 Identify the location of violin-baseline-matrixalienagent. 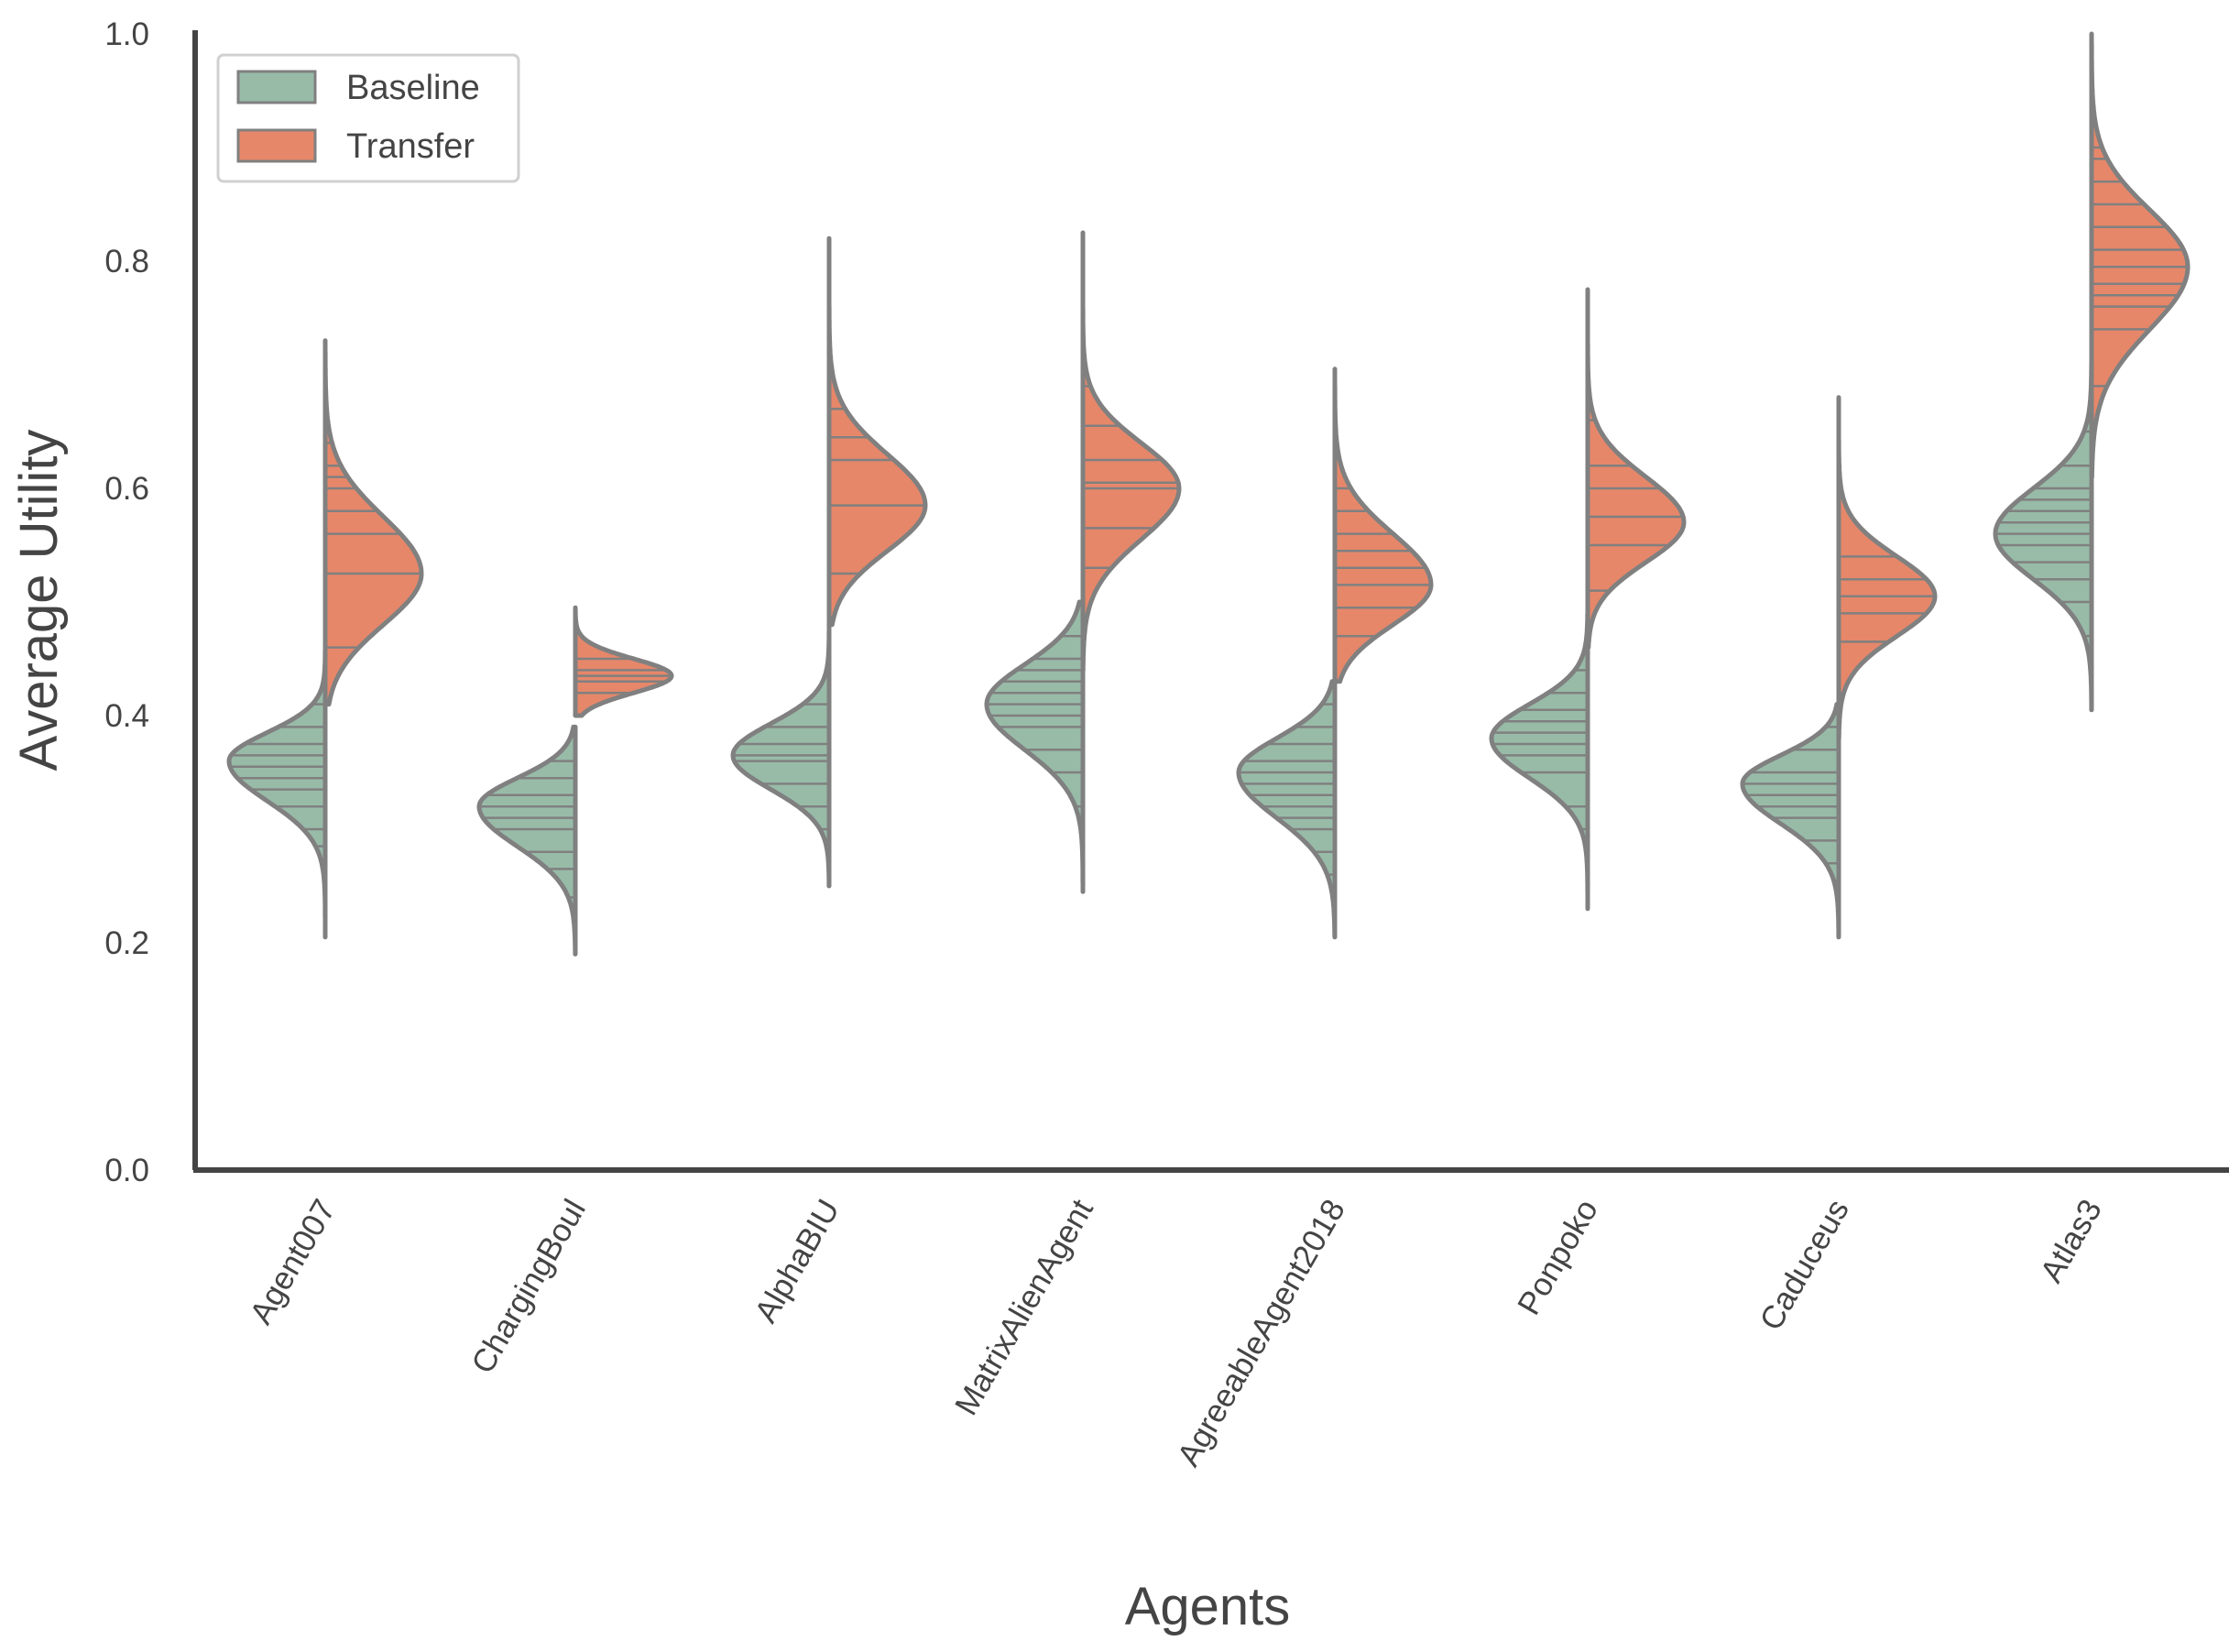
(1035, 746).